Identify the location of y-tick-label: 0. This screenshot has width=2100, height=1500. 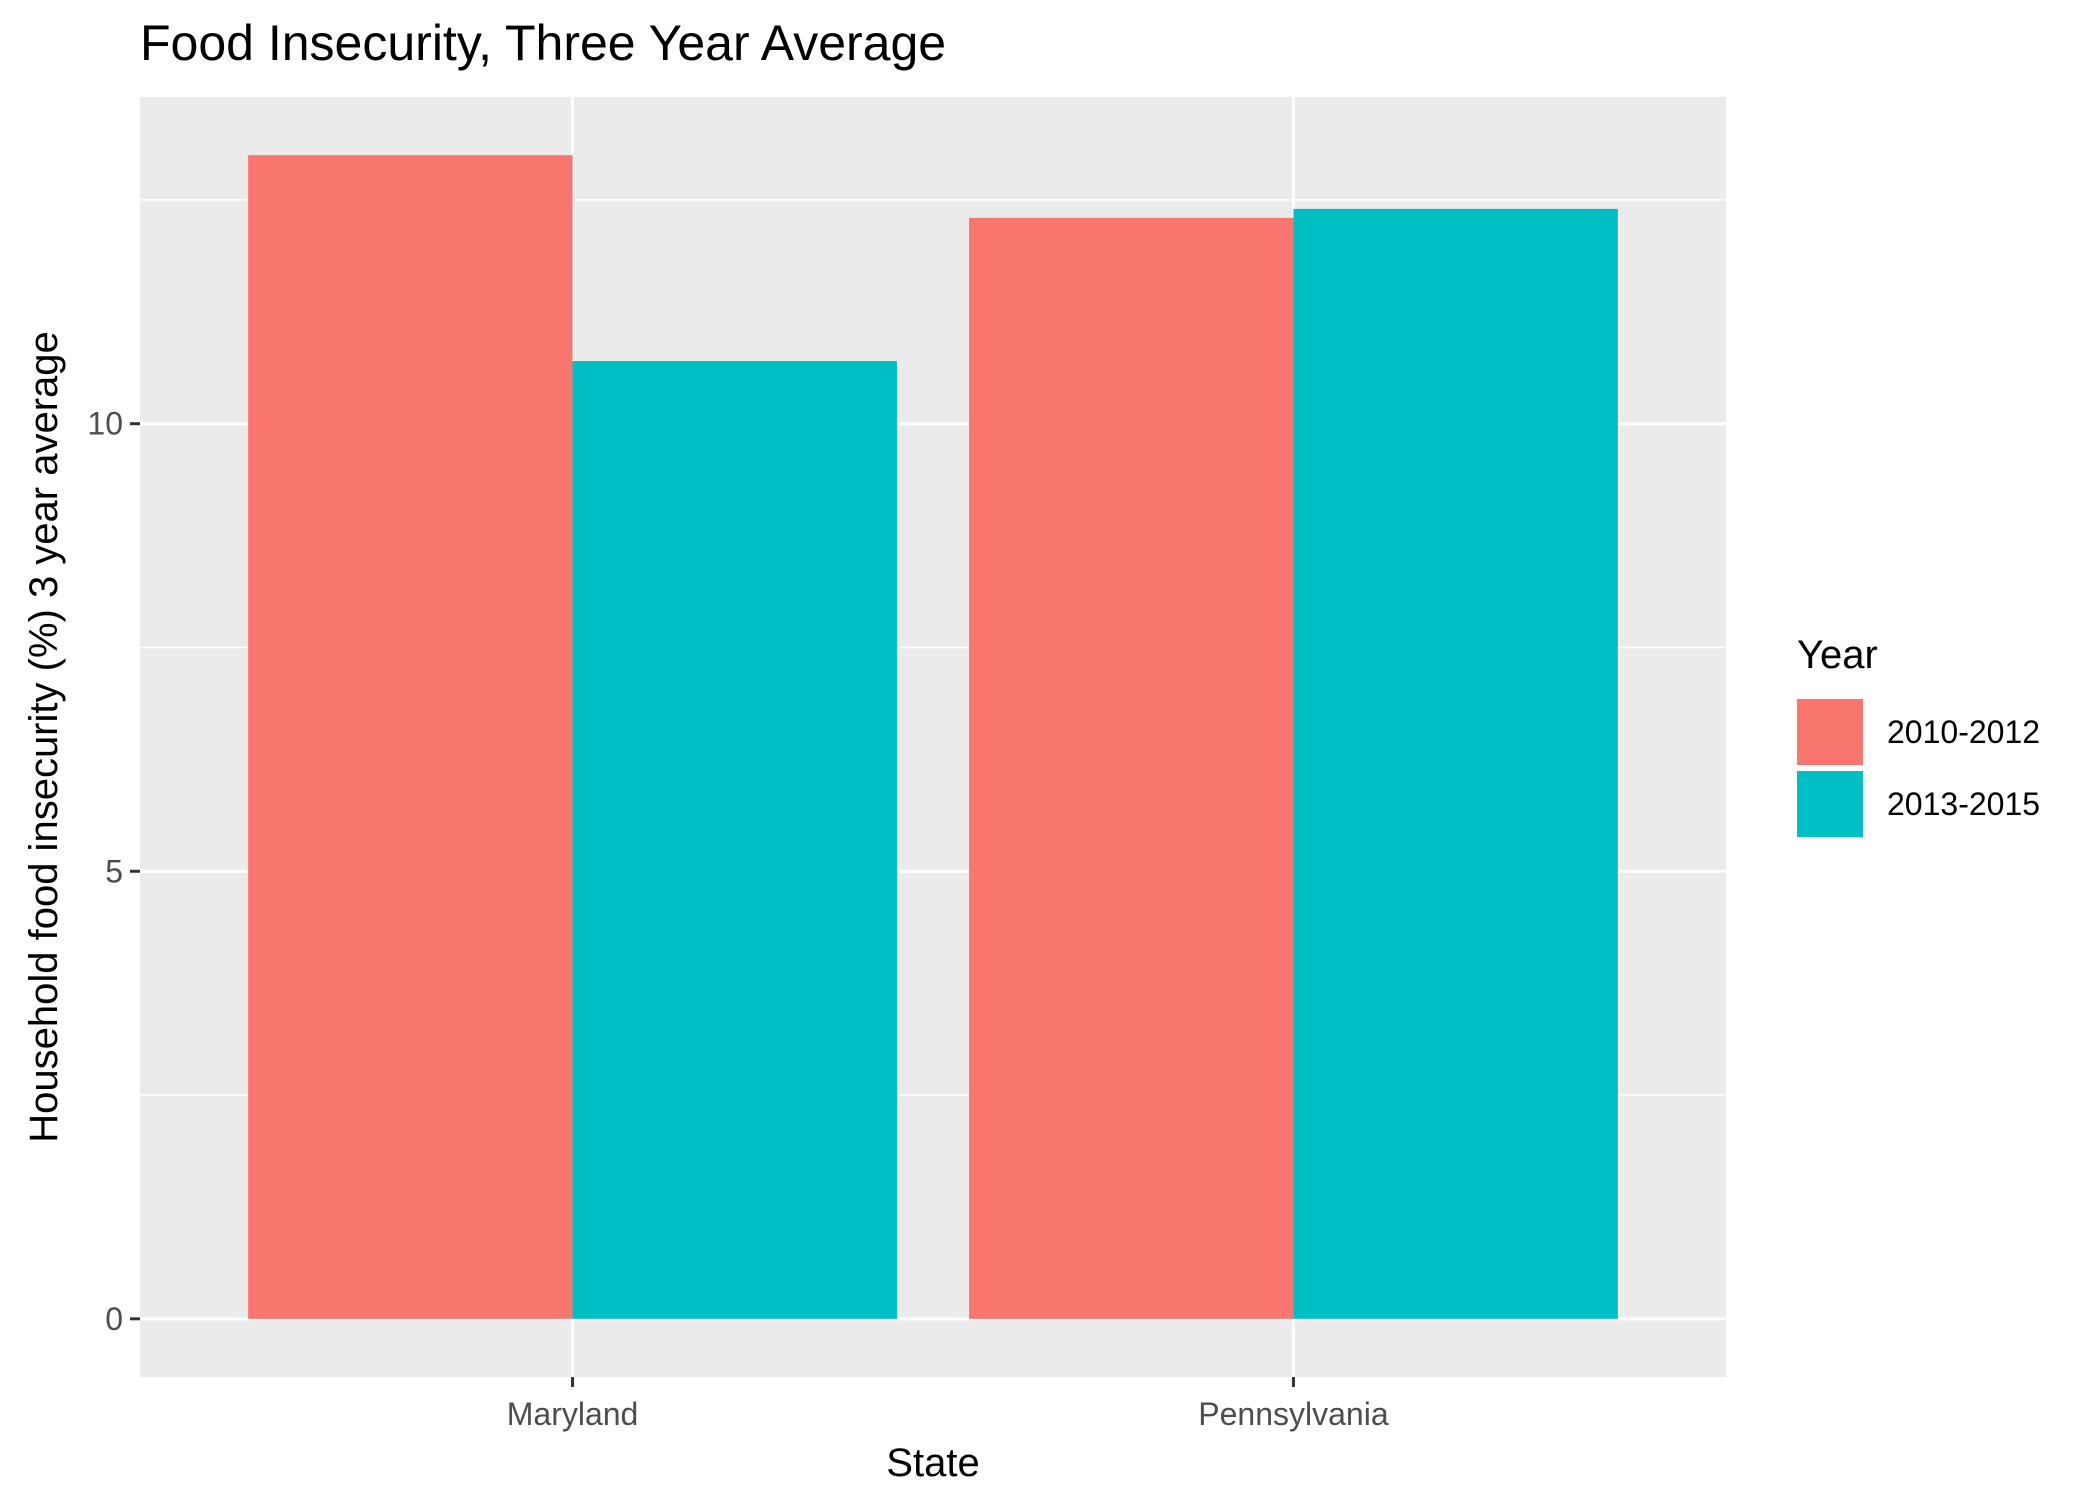
(114, 1319).